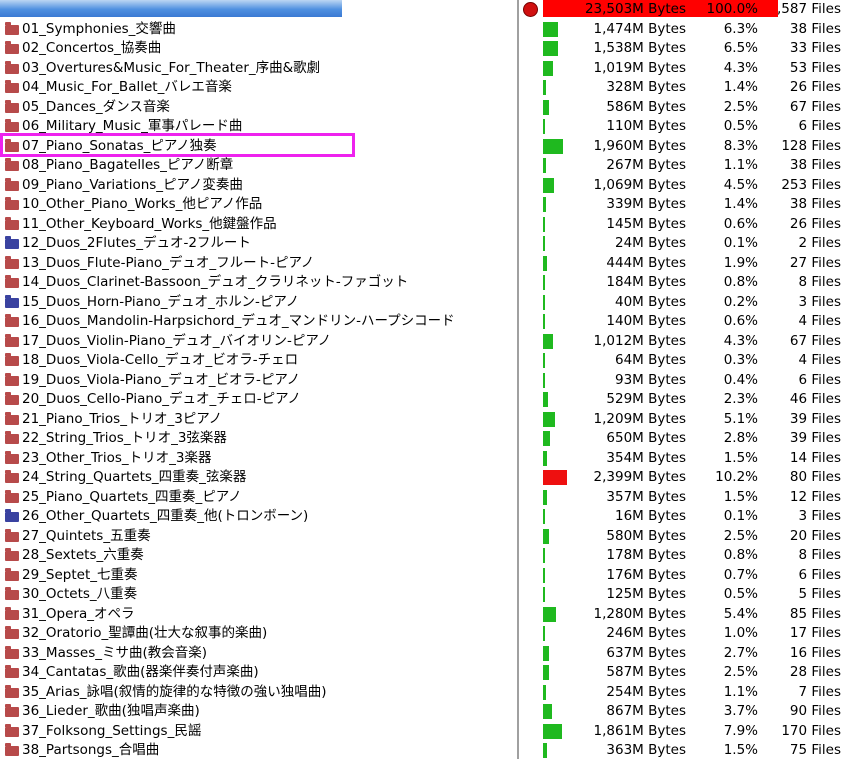 The image size is (850, 759). Describe the element at coordinates (811, 730) in the screenshot. I see `file-count: 170 Files` at that location.